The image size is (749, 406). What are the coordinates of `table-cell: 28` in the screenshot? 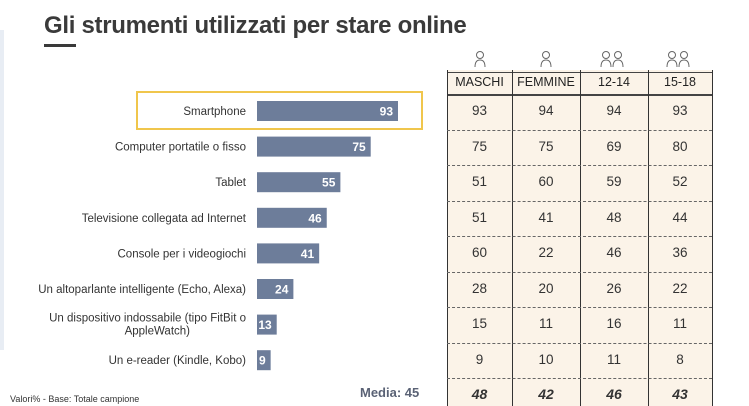 It's located at (479, 288).